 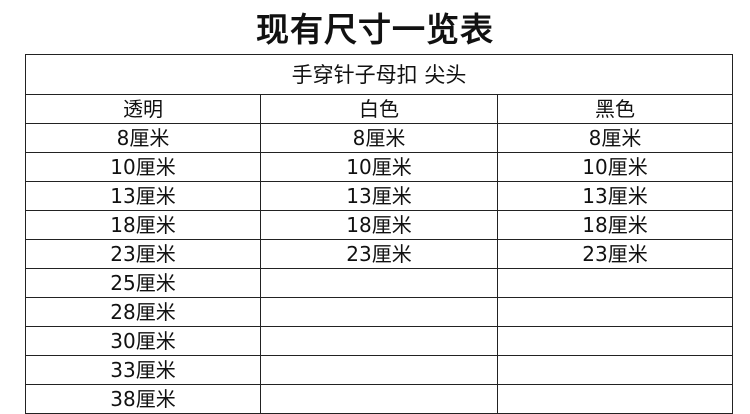 I want to click on table-cell: 33厘米, so click(x=143, y=370).